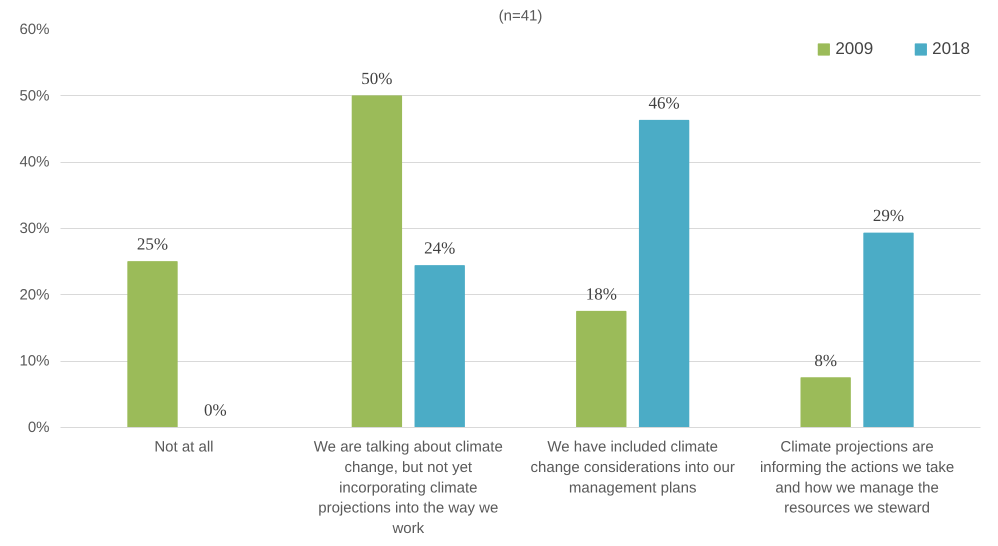  Describe the element at coordinates (857, 477) in the screenshot. I see `x-tick-label: Climate projections are informing the actions we take and how we manage the resources we steward` at that location.